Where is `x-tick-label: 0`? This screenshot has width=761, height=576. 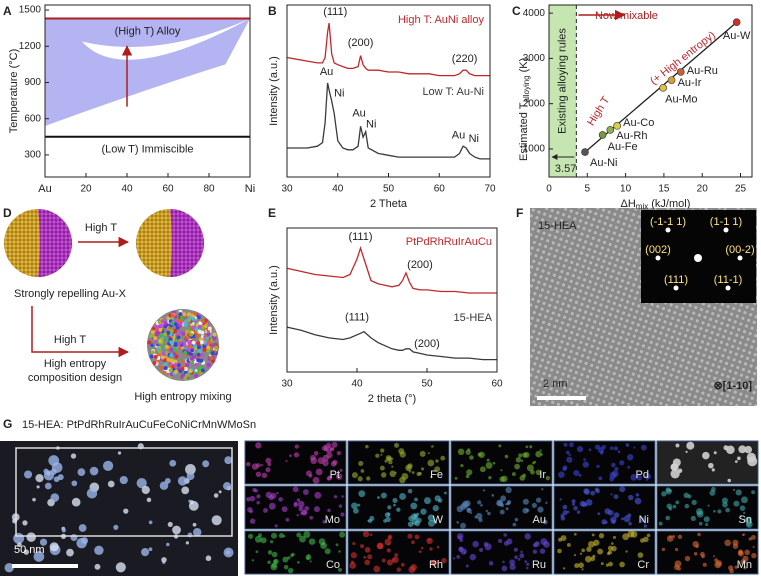 x-tick-label: 0 is located at coordinates (549, 189).